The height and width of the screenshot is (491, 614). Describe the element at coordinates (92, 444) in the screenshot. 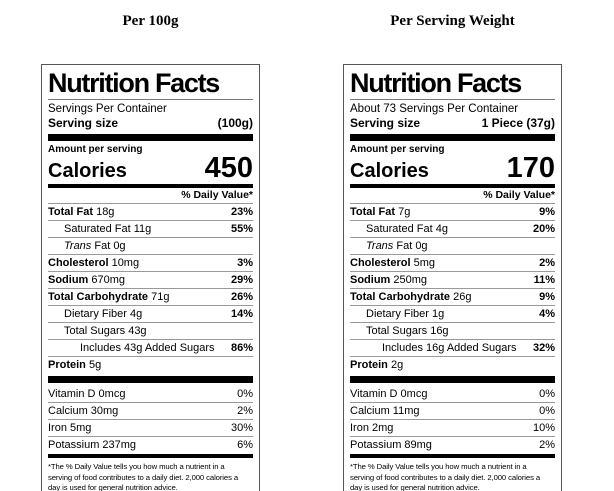

I see `nutrient-name: Potassium 237mg` at that location.